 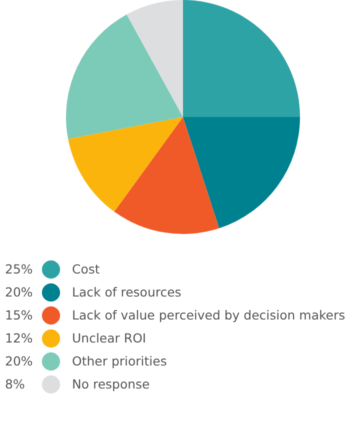 What do you see at coordinates (19, 269) in the screenshot?
I see `data-label: 25%` at bounding box center [19, 269].